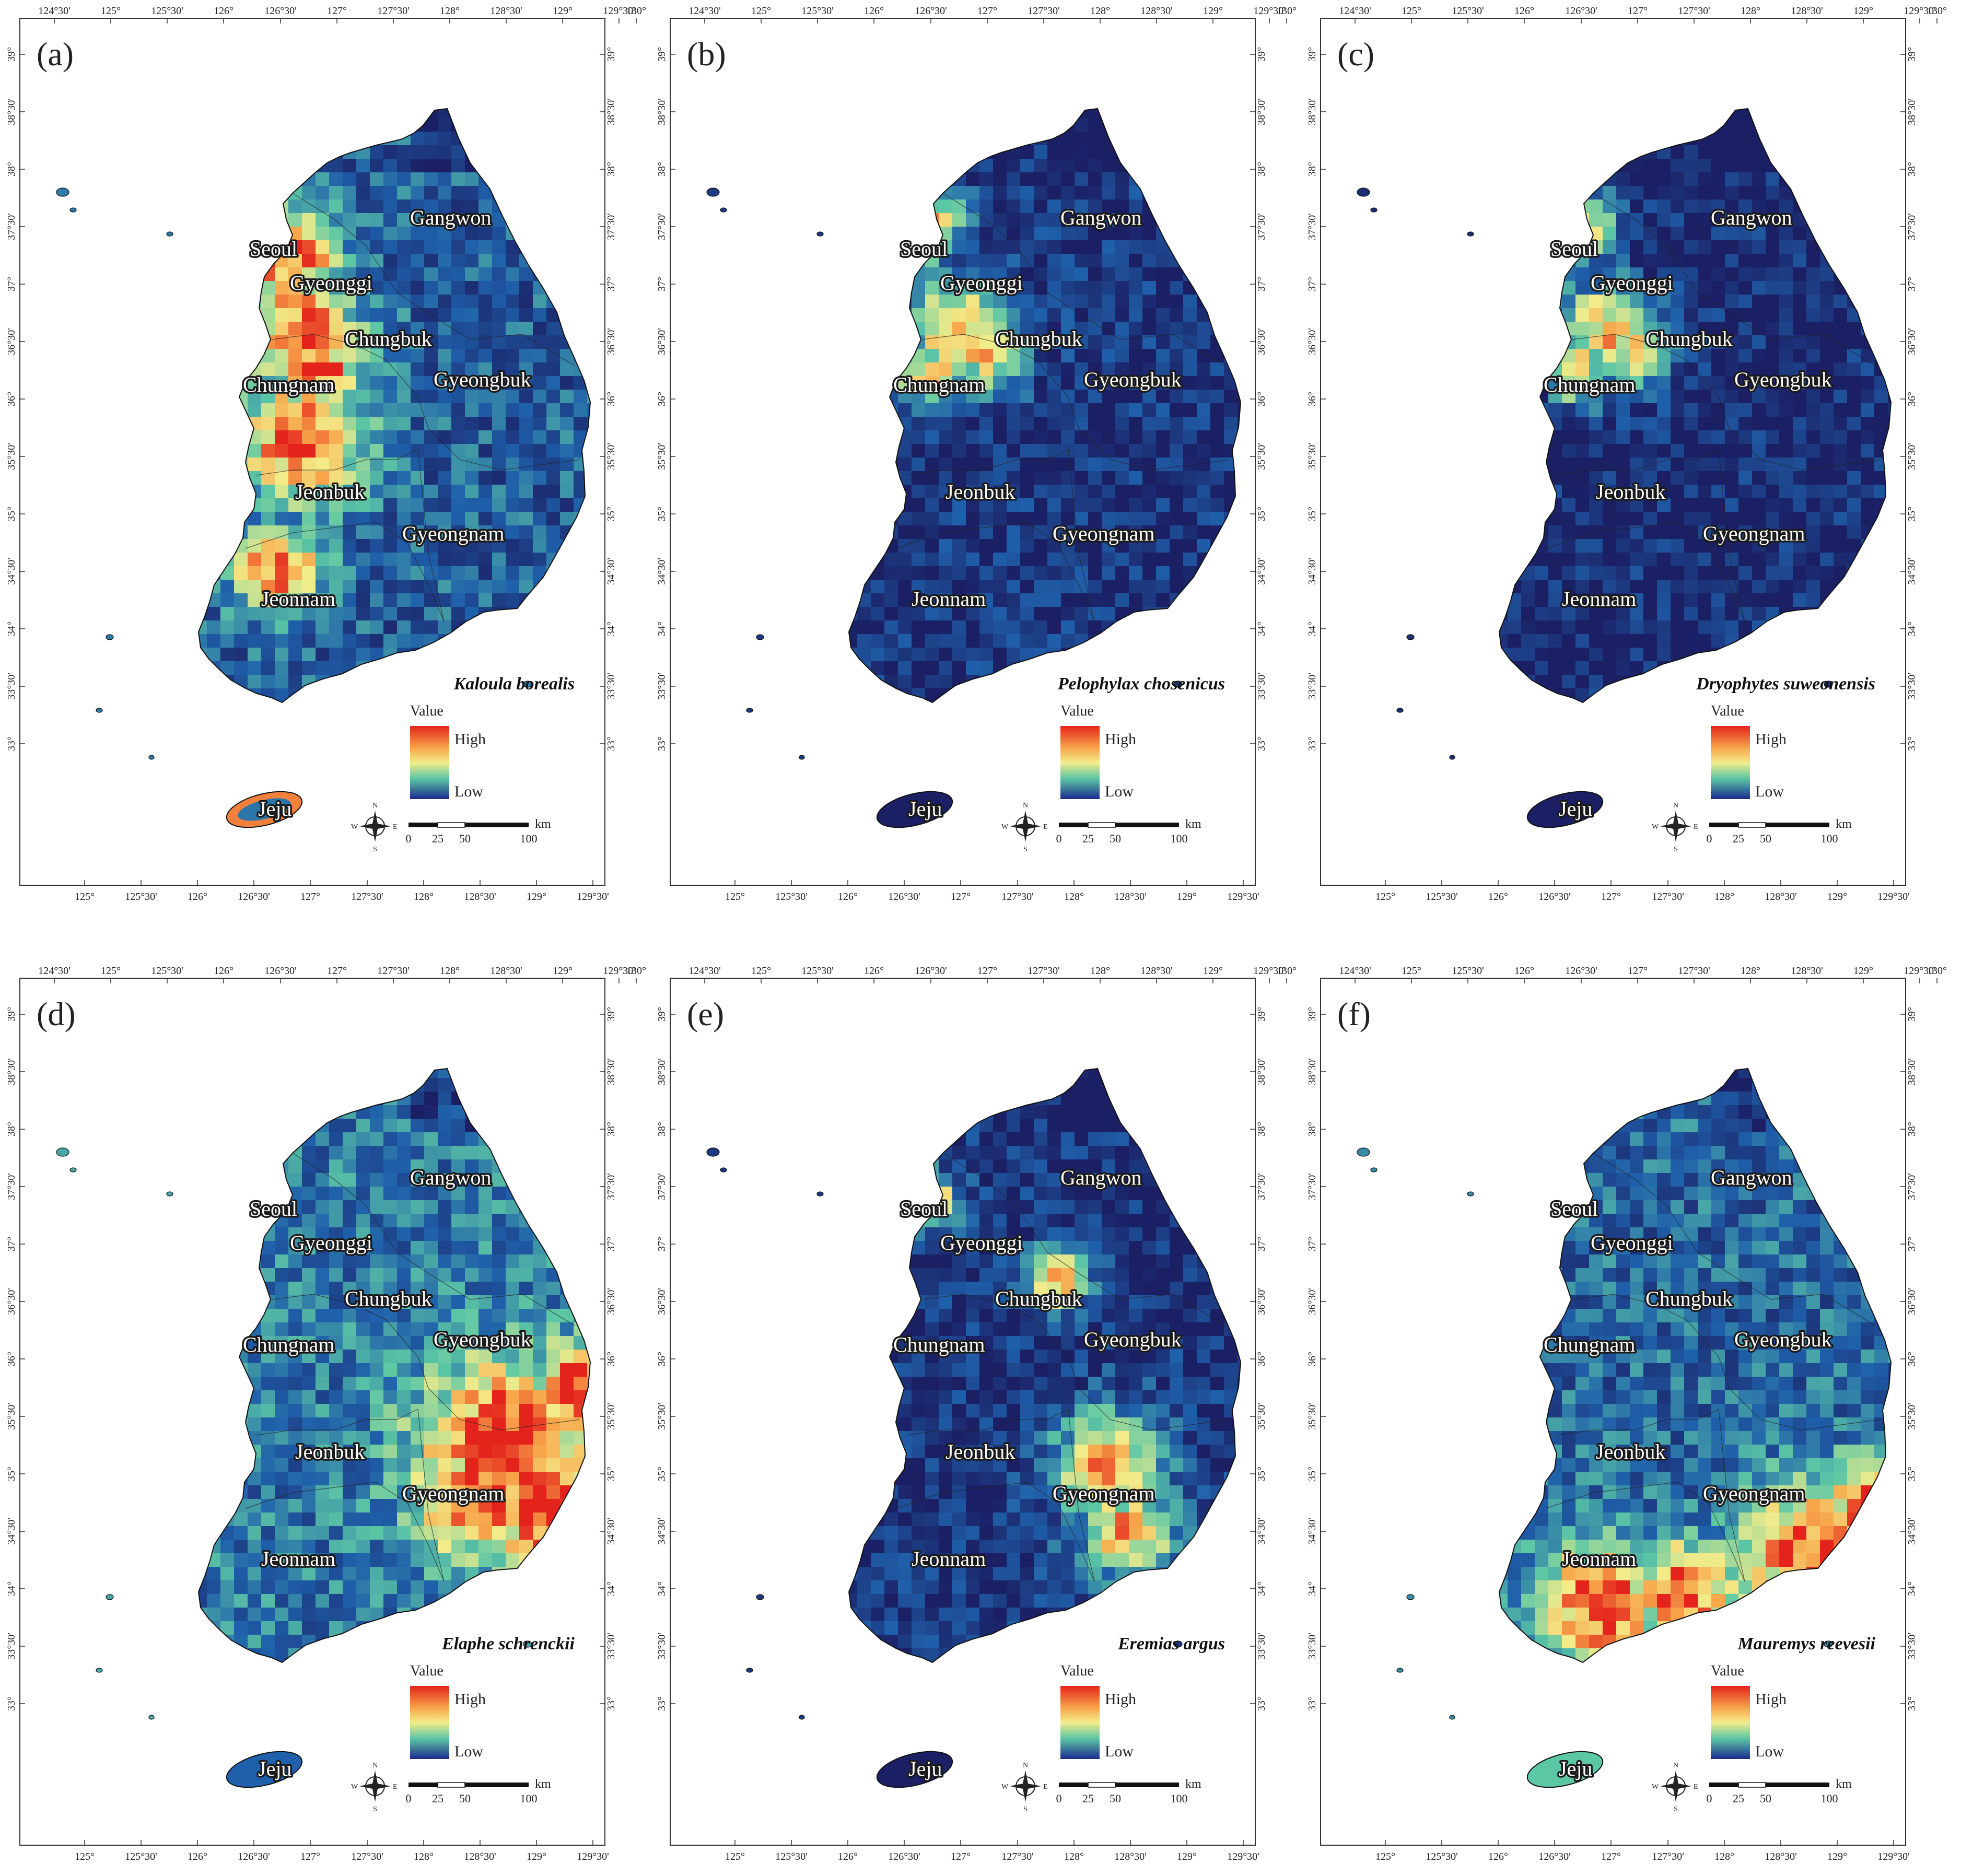  What do you see at coordinates (1912, 514) in the screenshot?
I see `lat-label-right: 35°` at bounding box center [1912, 514].